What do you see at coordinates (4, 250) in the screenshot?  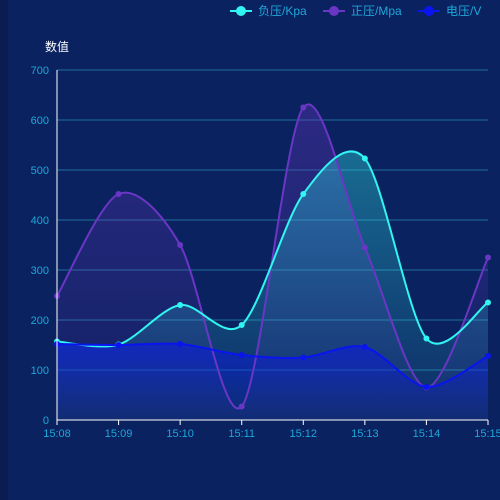 I see `left-edge-strip` at bounding box center [4, 250].